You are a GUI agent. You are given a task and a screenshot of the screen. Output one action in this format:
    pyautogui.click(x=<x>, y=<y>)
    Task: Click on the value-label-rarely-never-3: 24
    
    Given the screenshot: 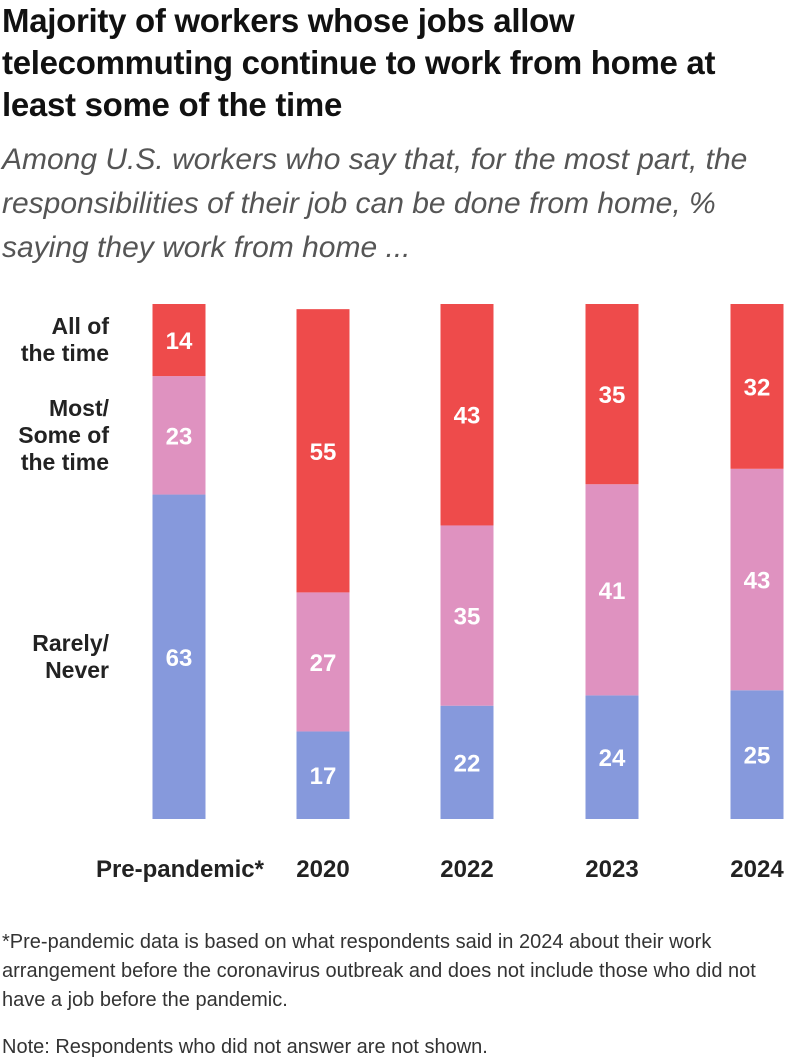 What is the action you would take?
    pyautogui.click(x=612, y=758)
    